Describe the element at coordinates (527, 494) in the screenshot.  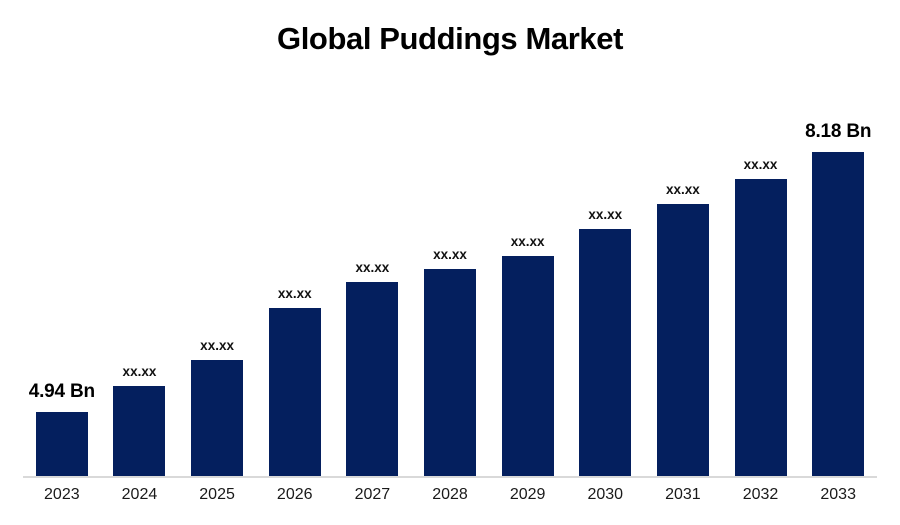
I see `x-axis-label-2029: 2029` at that location.